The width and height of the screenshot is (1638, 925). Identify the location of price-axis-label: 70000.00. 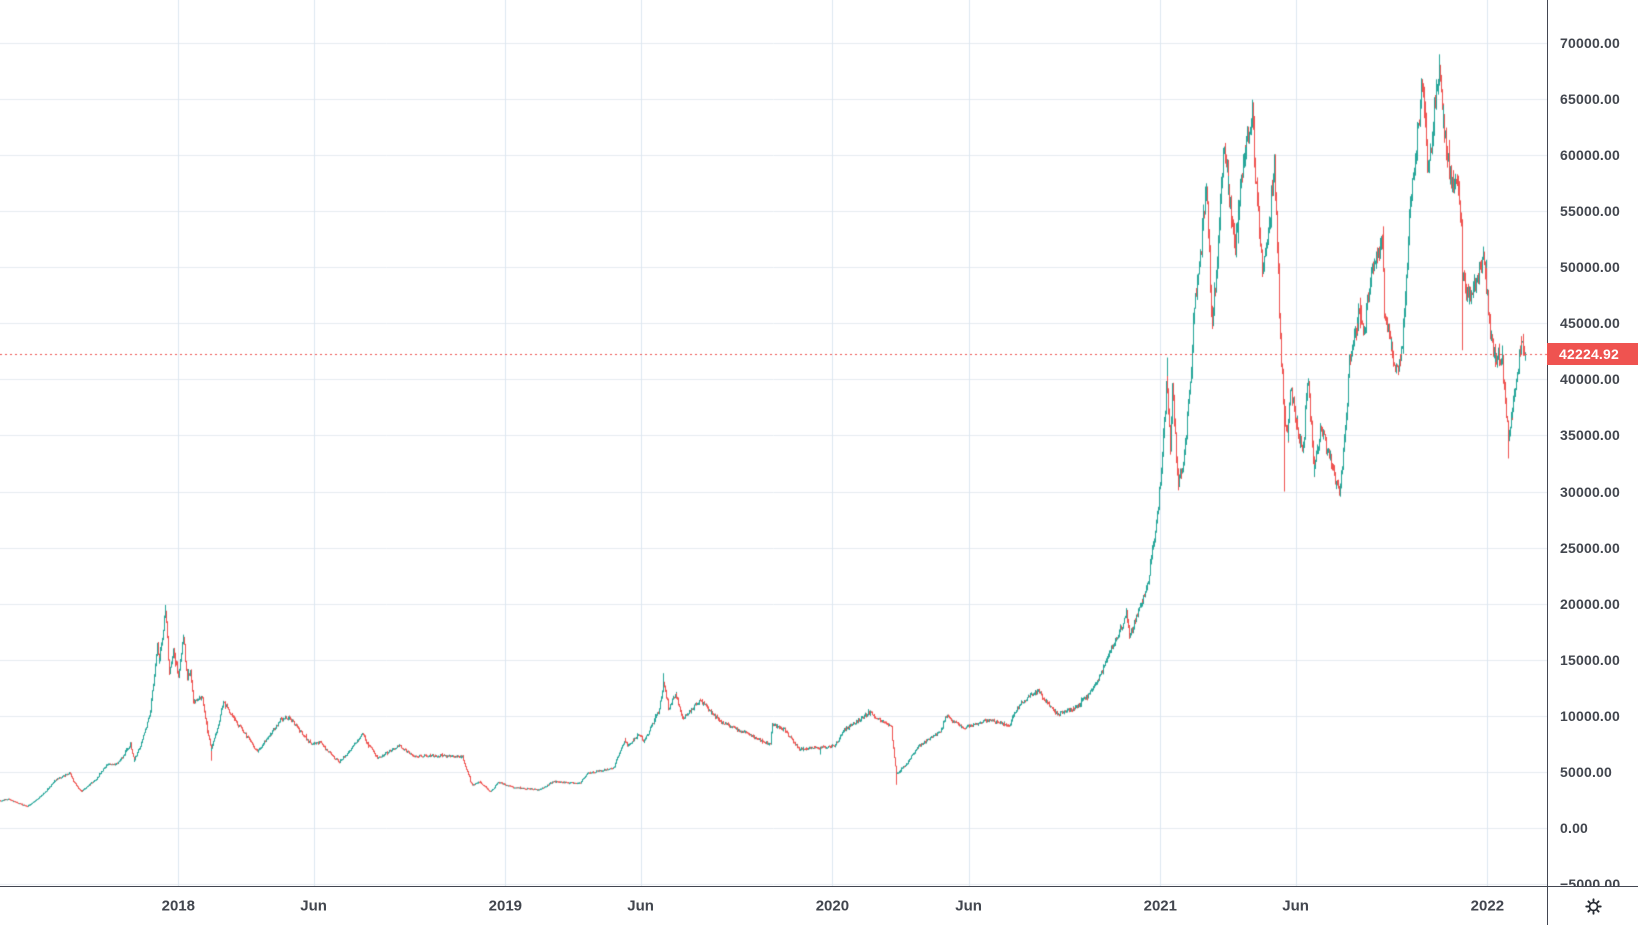
(1590, 43).